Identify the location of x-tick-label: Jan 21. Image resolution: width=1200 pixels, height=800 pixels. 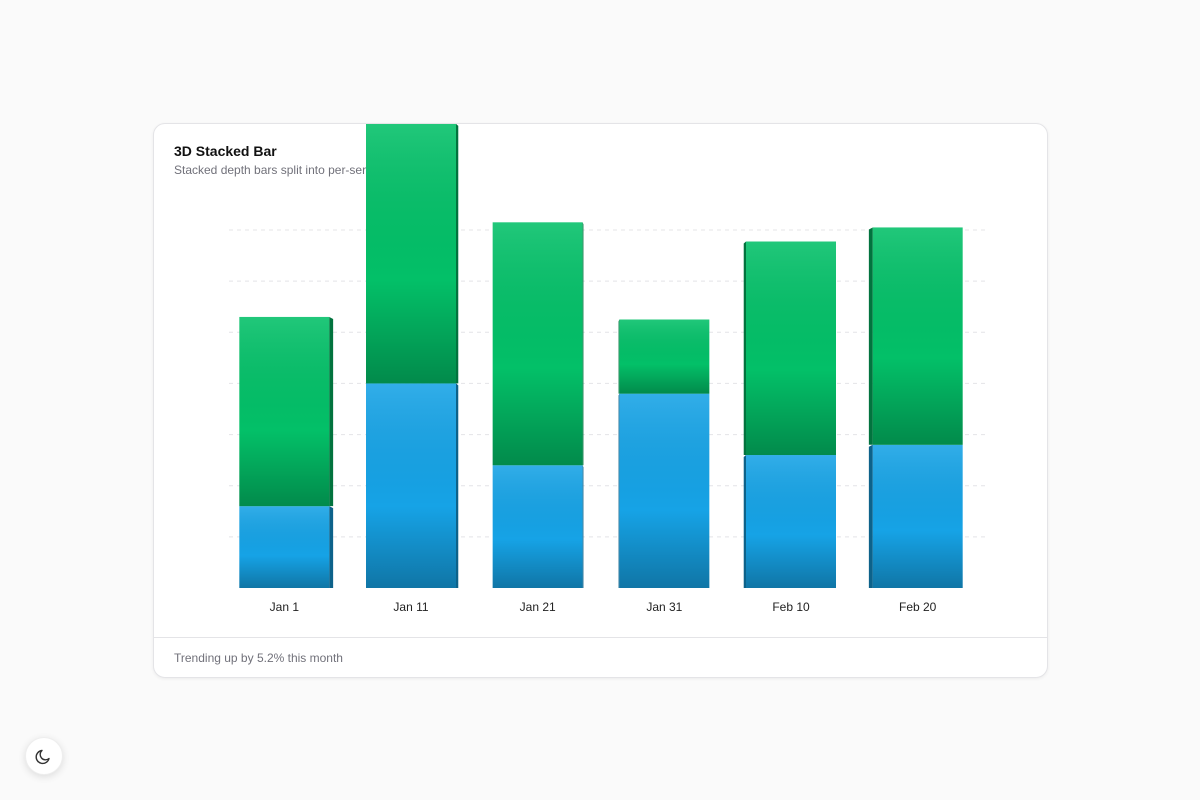
(538, 607).